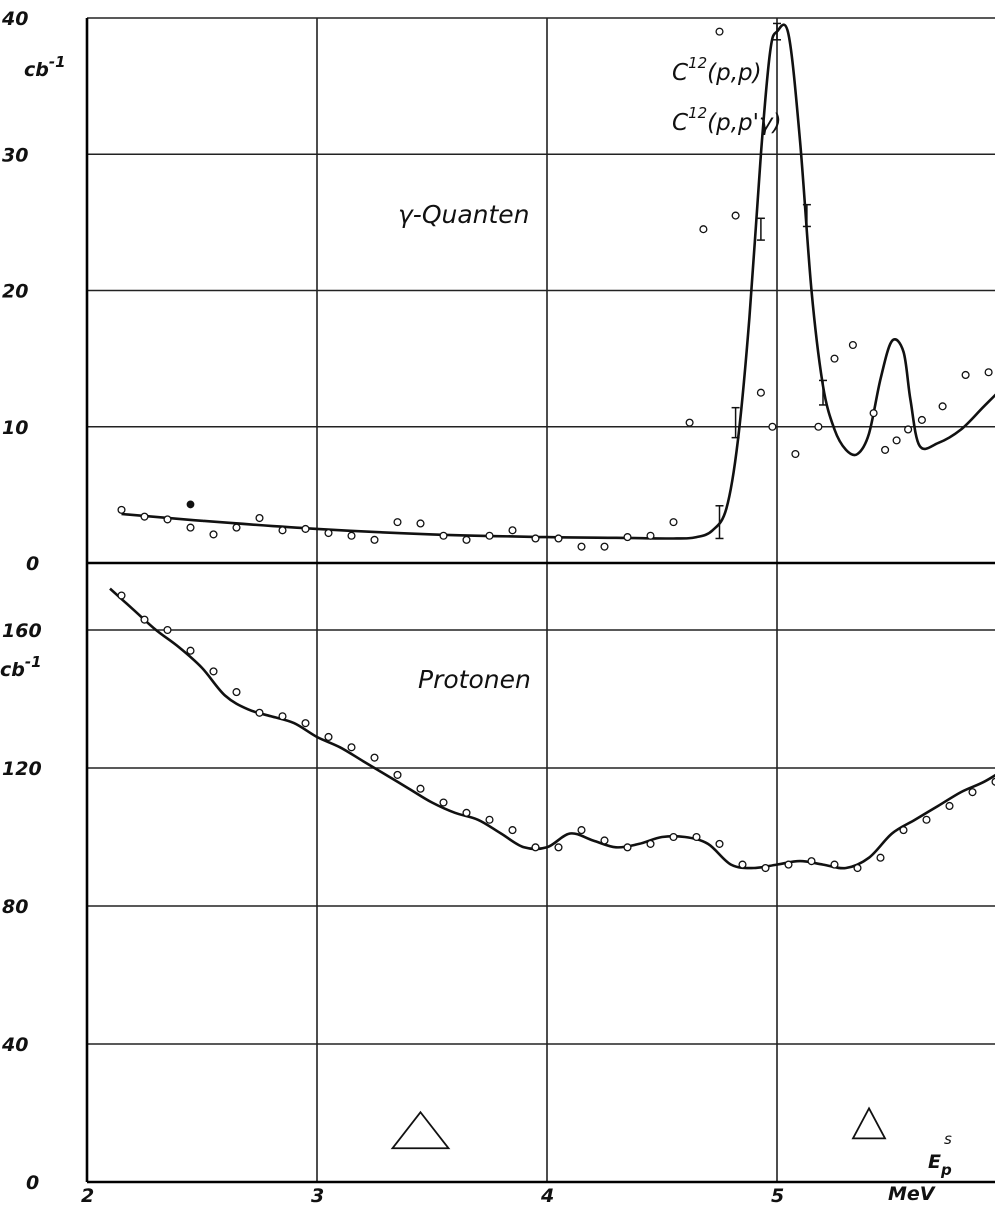  Describe the element at coordinates (717, 70) in the screenshot. I see `chart-title-line-1: C12(p,p)` at that location.